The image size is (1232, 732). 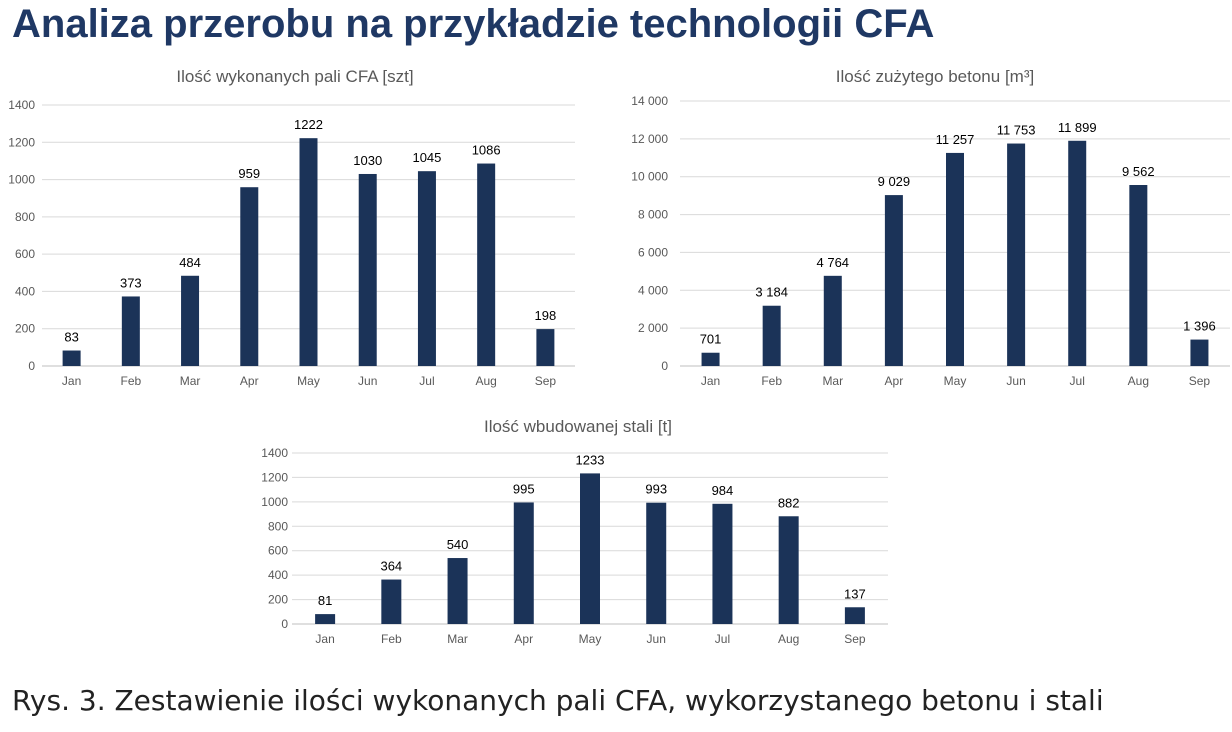 I want to click on data-label: 993, so click(x=656, y=489).